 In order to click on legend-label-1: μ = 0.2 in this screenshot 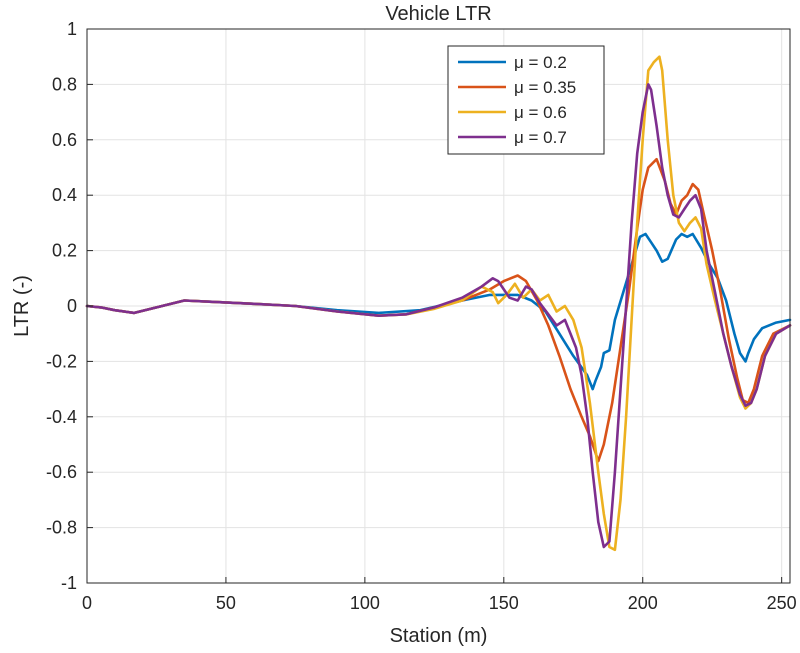, I will do `click(540, 62)`.